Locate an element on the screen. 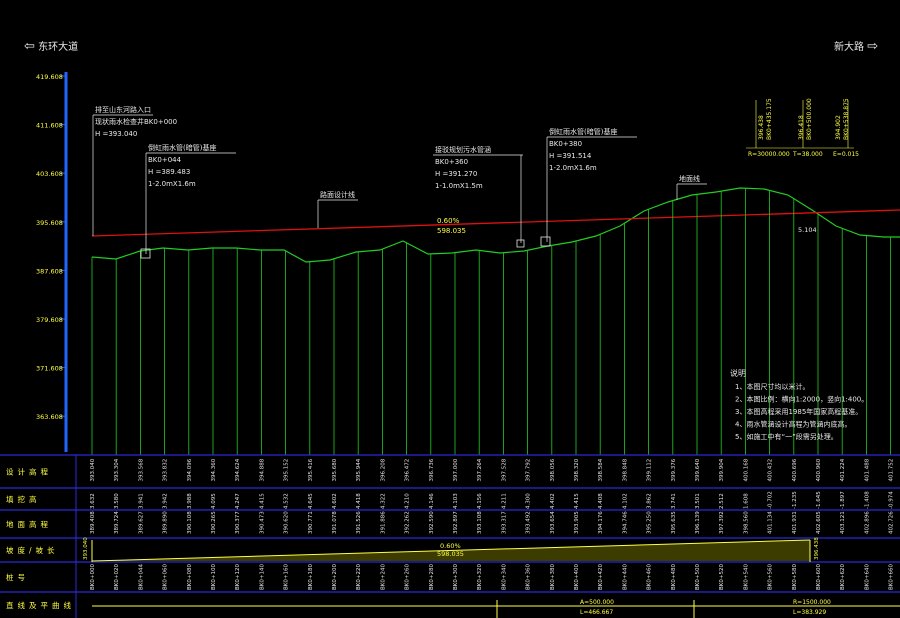  table-cell: 401.224 is located at coordinates (843, 469).